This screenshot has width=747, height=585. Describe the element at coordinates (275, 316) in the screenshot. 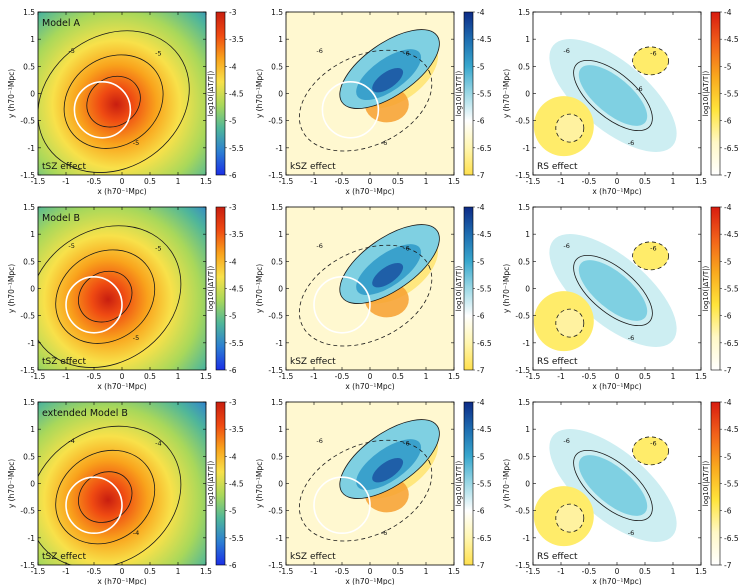

I see `y-tick-label: -0.5` at that location.